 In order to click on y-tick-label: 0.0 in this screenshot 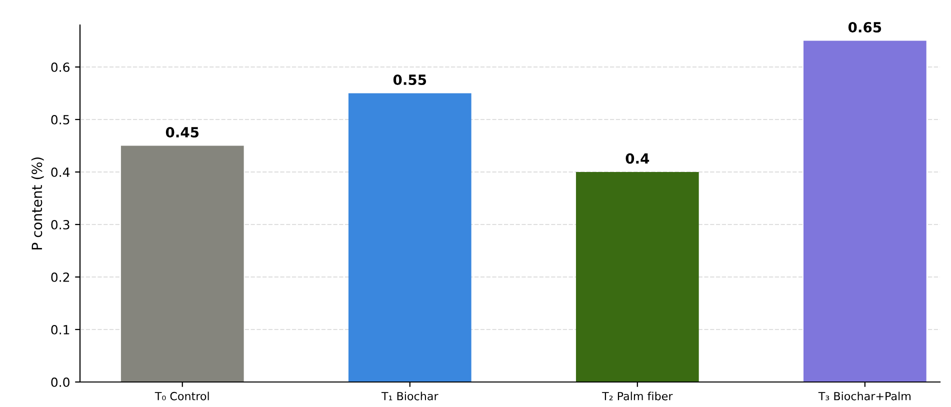, I will do `click(60, 382)`.